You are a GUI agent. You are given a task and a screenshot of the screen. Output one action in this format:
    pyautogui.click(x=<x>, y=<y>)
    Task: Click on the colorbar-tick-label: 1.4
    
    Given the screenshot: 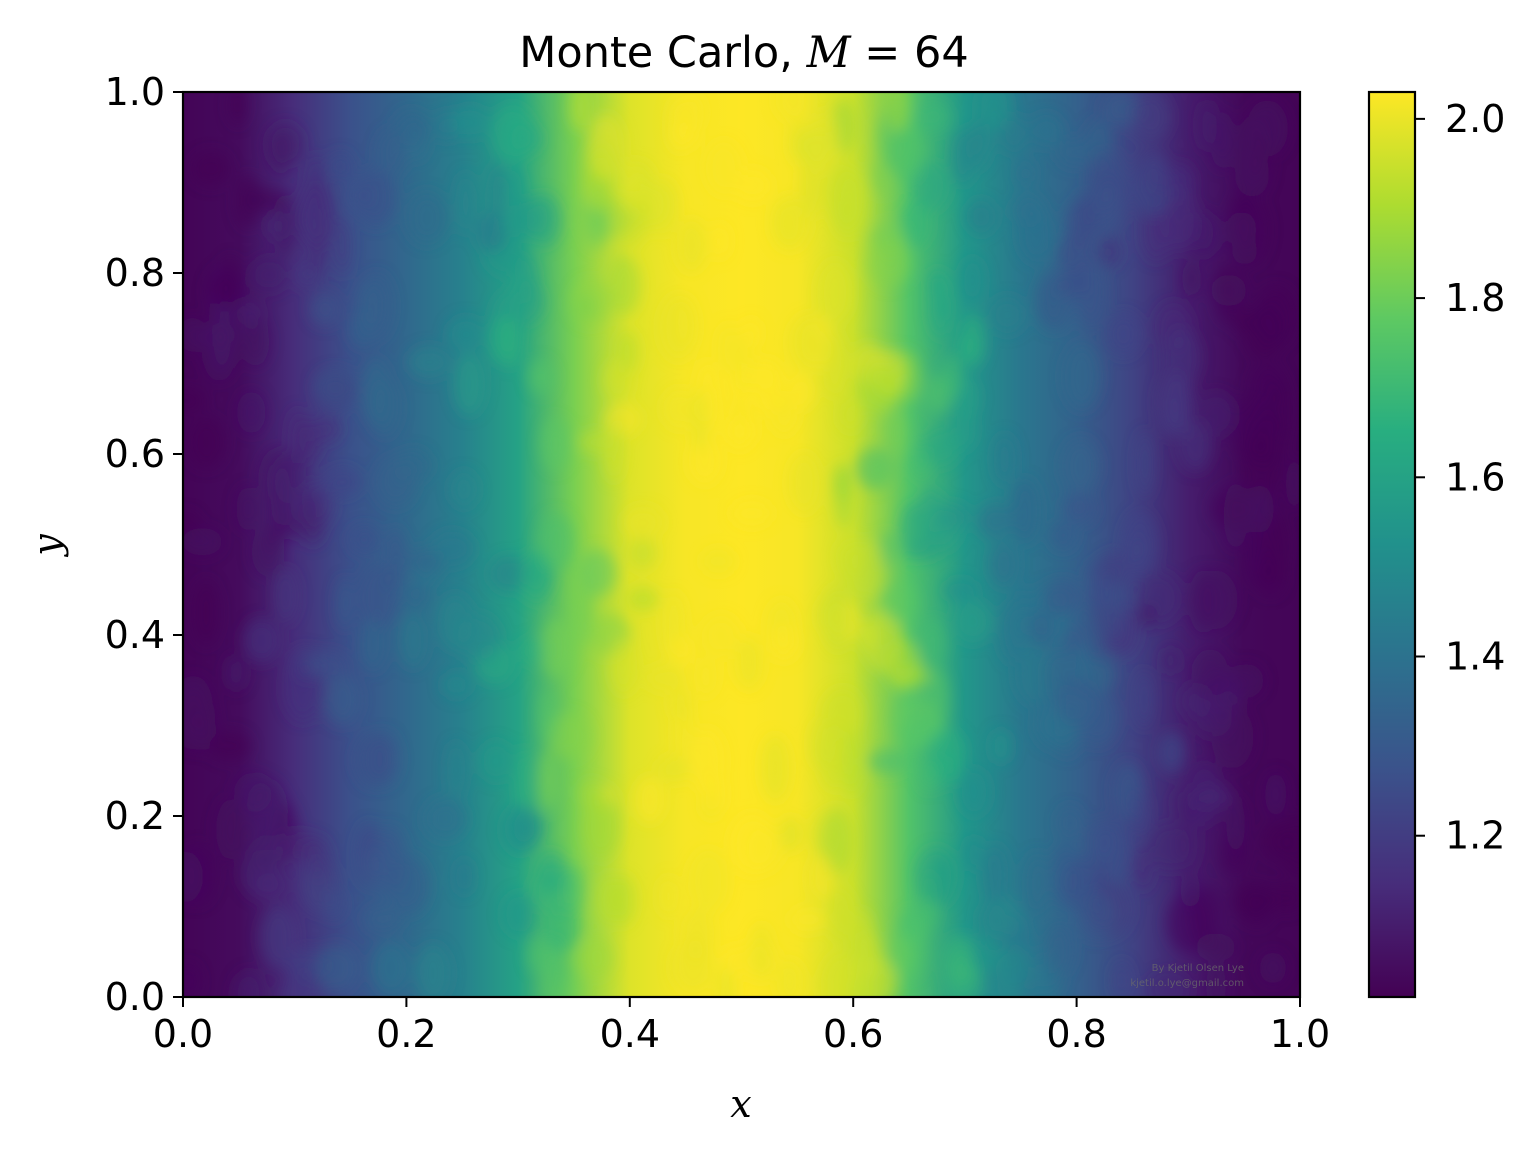 What is the action you would take?
    pyautogui.click(x=1475, y=657)
    